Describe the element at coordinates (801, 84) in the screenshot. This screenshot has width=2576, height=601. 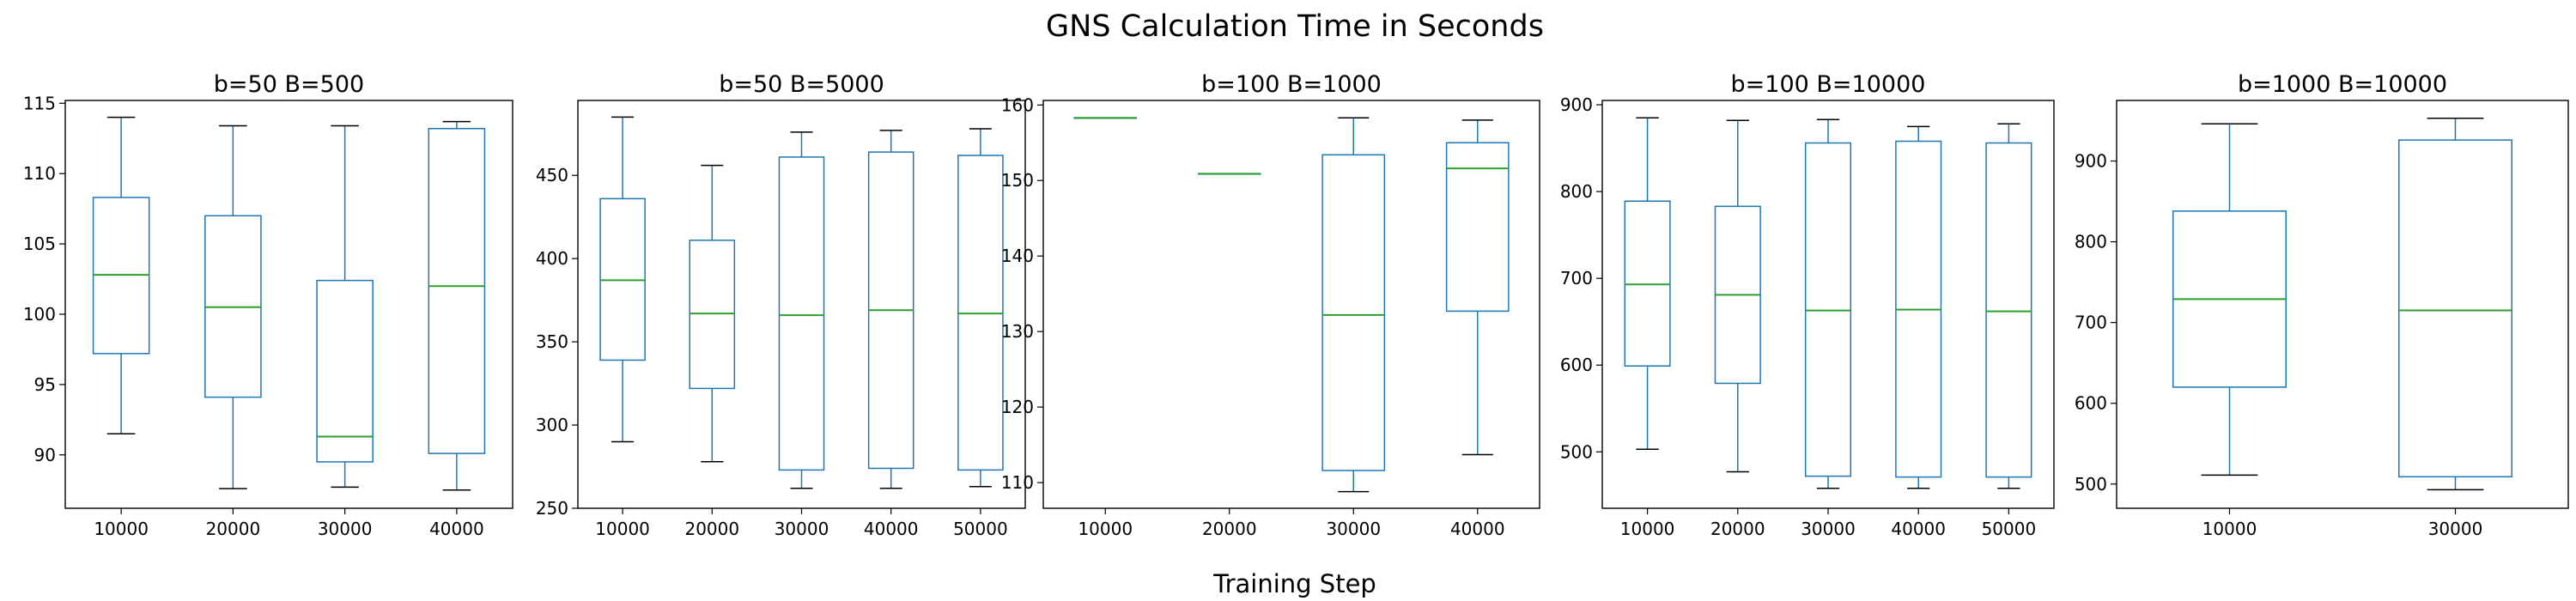
I see `subplot-title: b=50 B=5000` at that location.